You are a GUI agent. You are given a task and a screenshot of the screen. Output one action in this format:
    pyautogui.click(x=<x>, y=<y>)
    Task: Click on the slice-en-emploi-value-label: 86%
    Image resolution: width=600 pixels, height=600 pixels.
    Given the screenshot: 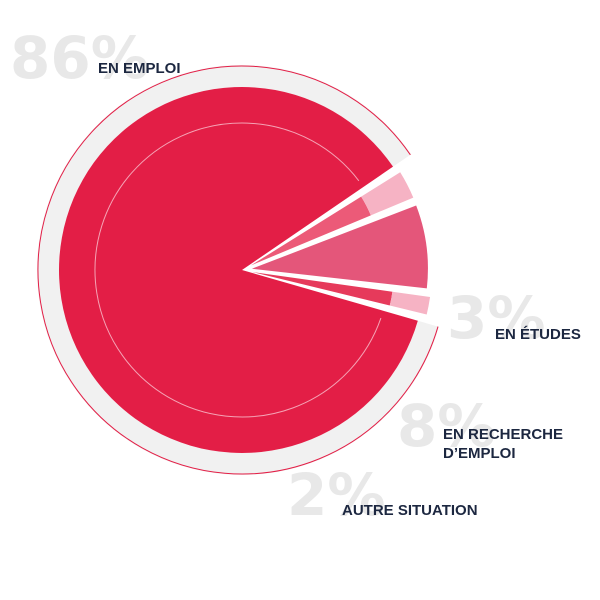 What is the action you would take?
    pyautogui.click(x=79, y=58)
    